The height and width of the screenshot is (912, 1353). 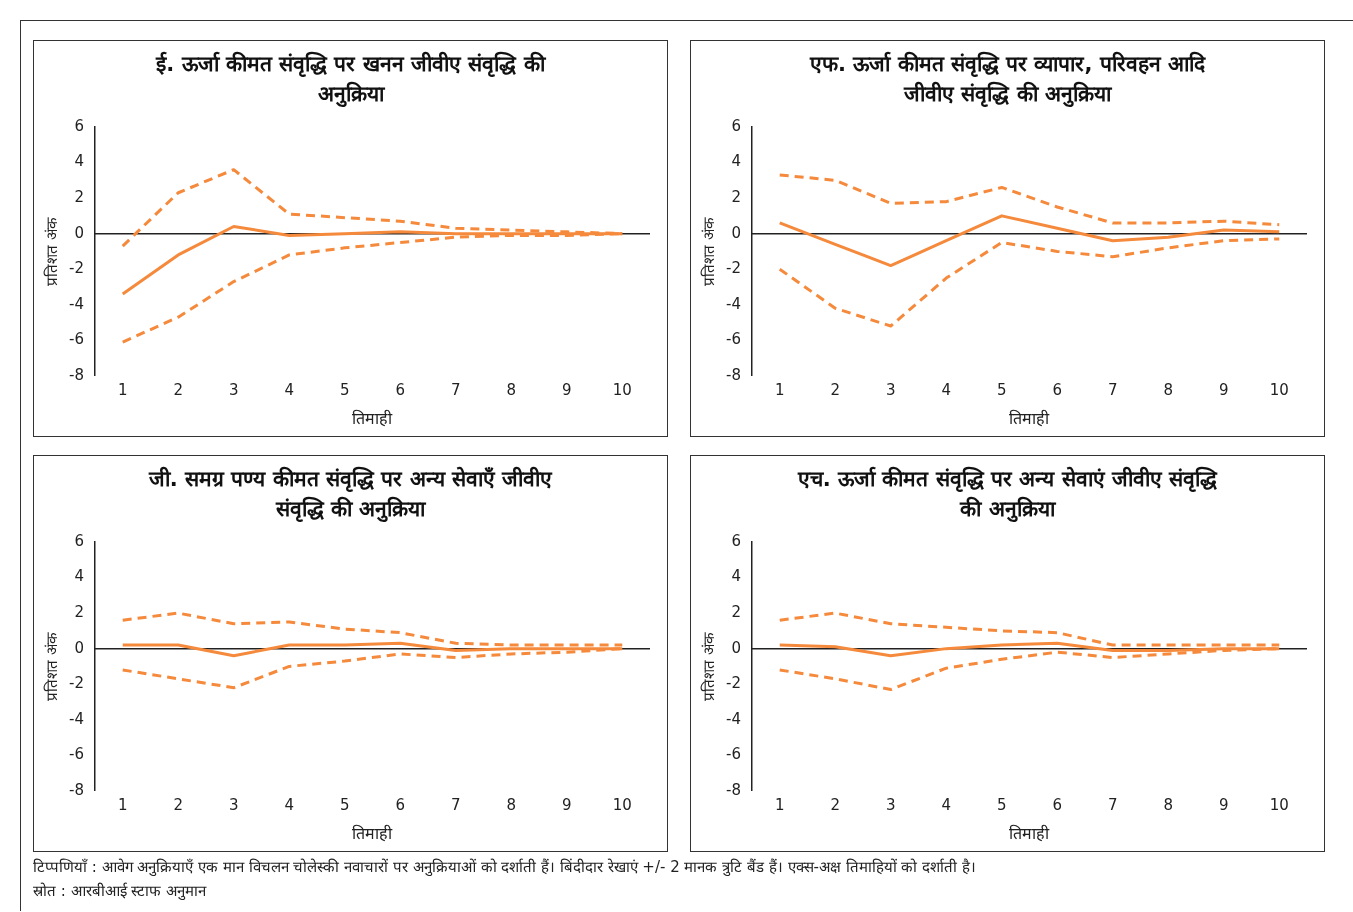 What do you see at coordinates (1007, 79) in the screenshot?
I see `chart-title: एफ. ऊर्जा कीमत संवृद्धि पर व्यापार, परिवहन आदि जीवीए संवृद्धि की अनुक्रिया` at bounding box center [1007, 79].